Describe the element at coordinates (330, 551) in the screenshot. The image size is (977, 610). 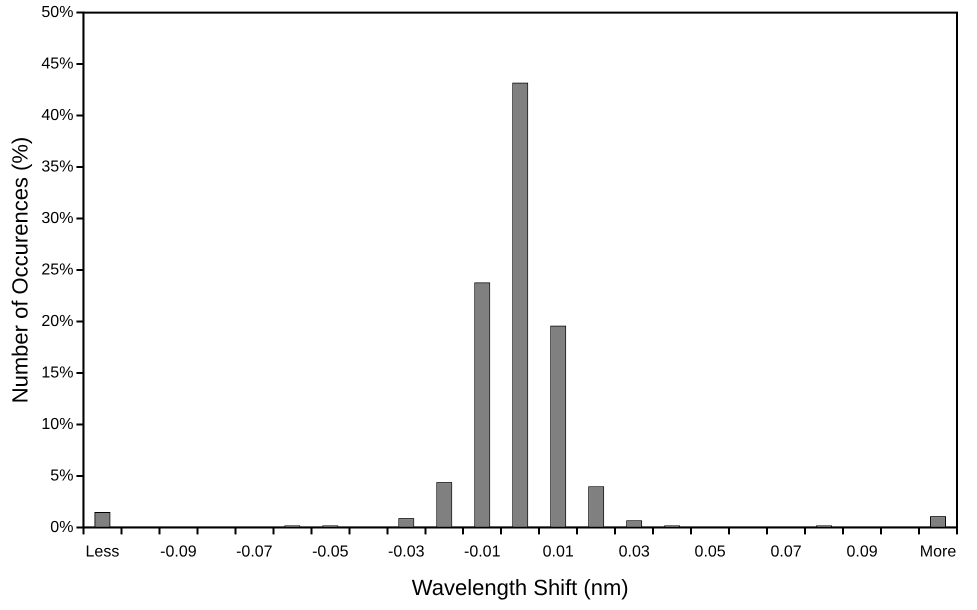
I see `x-tick-label: -0.05` at that location.